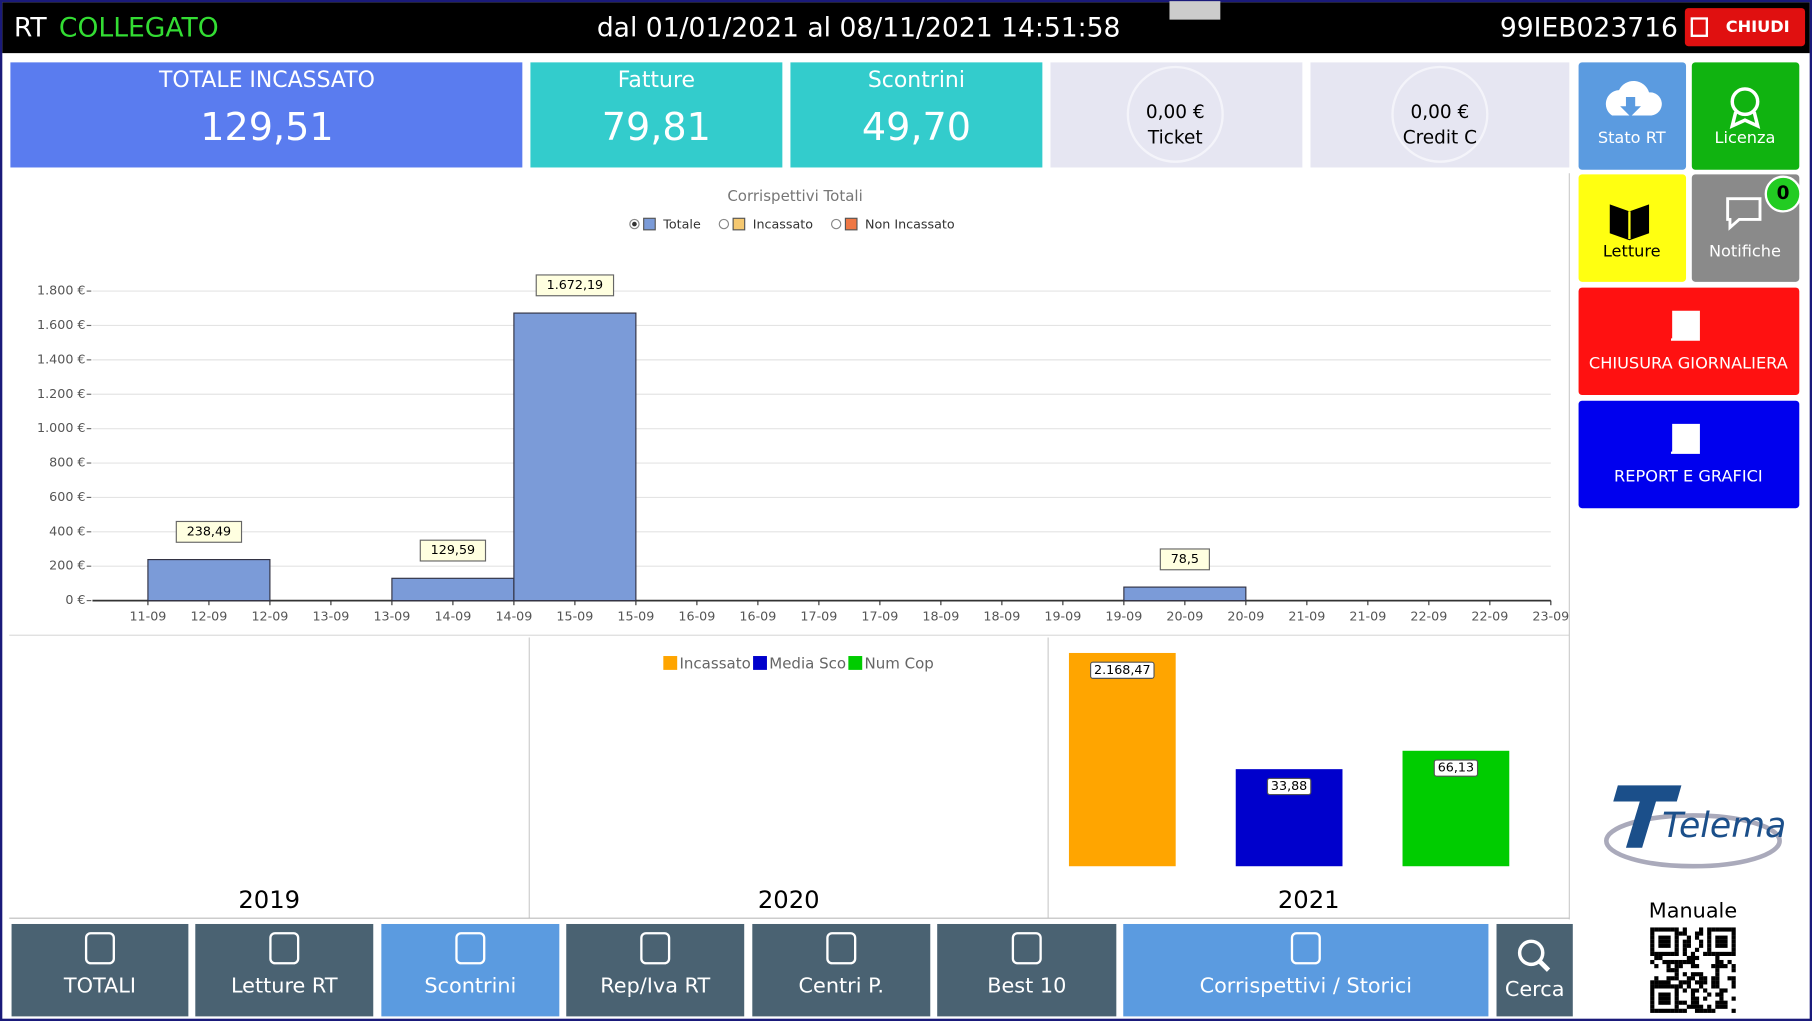 The width and height of the screenshot is (1812, 1021). I want to click on qr-code, so click(1693, 970).